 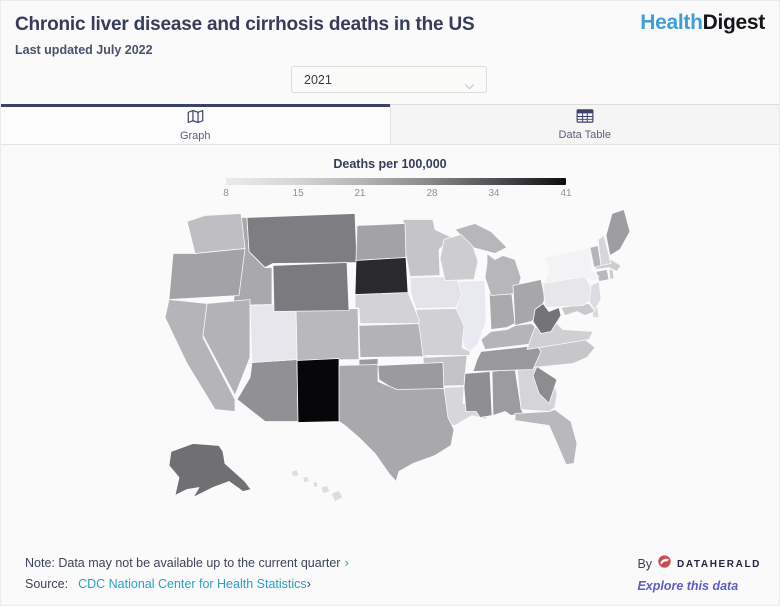 What do you see at coordinates (273, 333) in the screenshot?
I see `state-UT: Utah` at bounding box center [273, 333].